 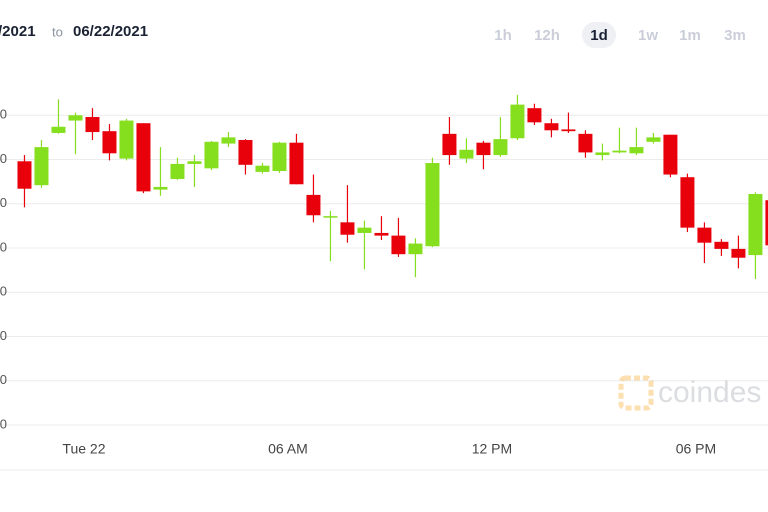 I want to click on range-button: 3m, so click(x=735, y=35).